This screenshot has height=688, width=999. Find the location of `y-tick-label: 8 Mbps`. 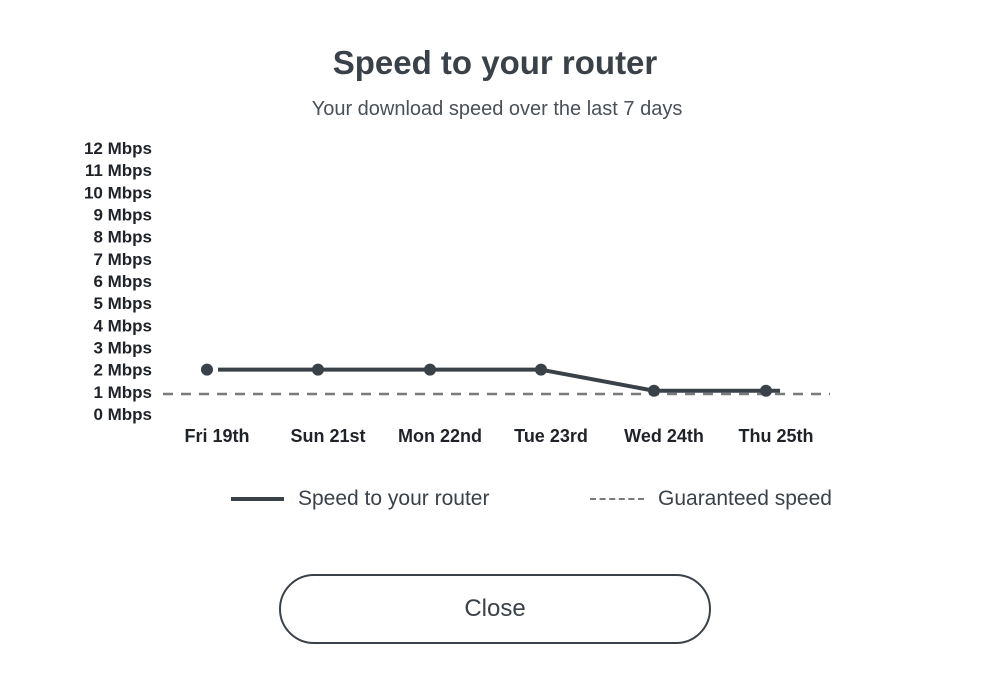

y-tick-label: 8 Mbps is located at coordinates (122, 237).